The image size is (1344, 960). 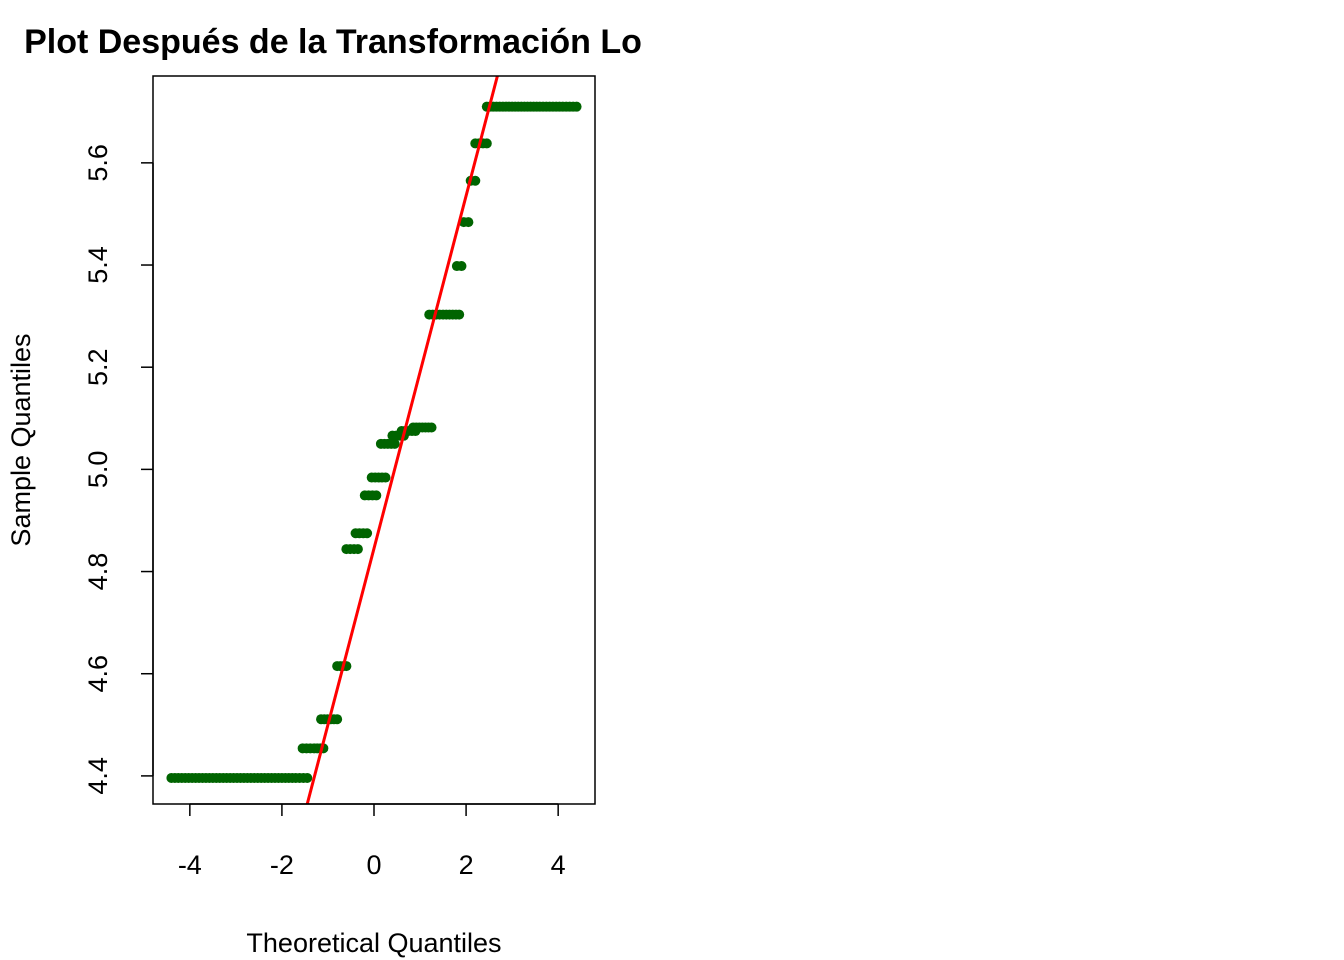 I want to click on y-tick-label: 4.6, so click(x=98, y=674).